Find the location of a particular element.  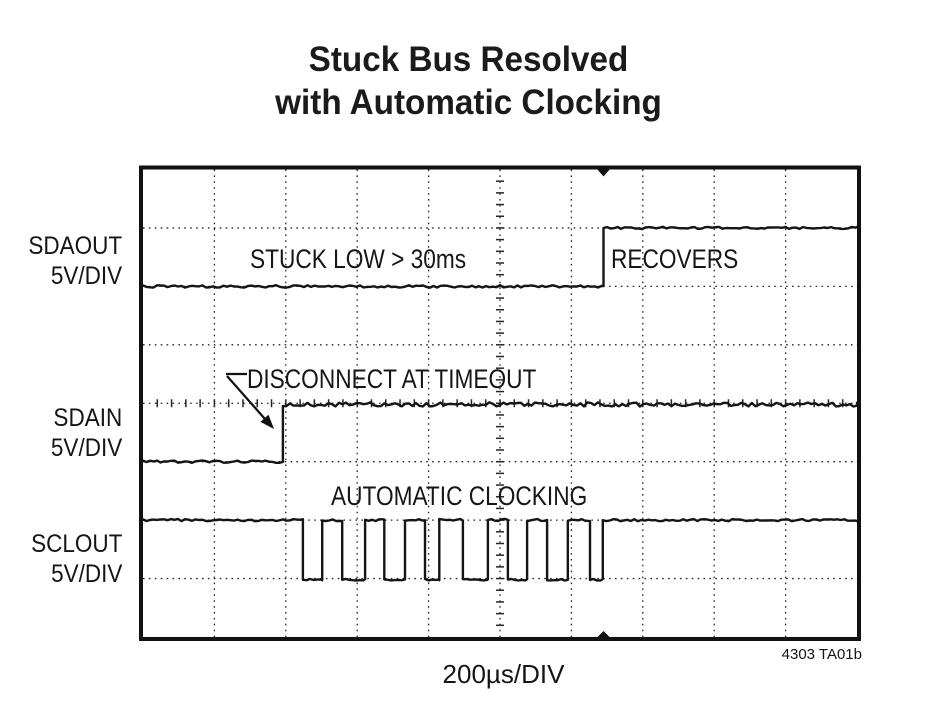

annotation-disconnect-at-timeout: DISCONNECT AT TIMEOUT is located at coordinates (392, 379).